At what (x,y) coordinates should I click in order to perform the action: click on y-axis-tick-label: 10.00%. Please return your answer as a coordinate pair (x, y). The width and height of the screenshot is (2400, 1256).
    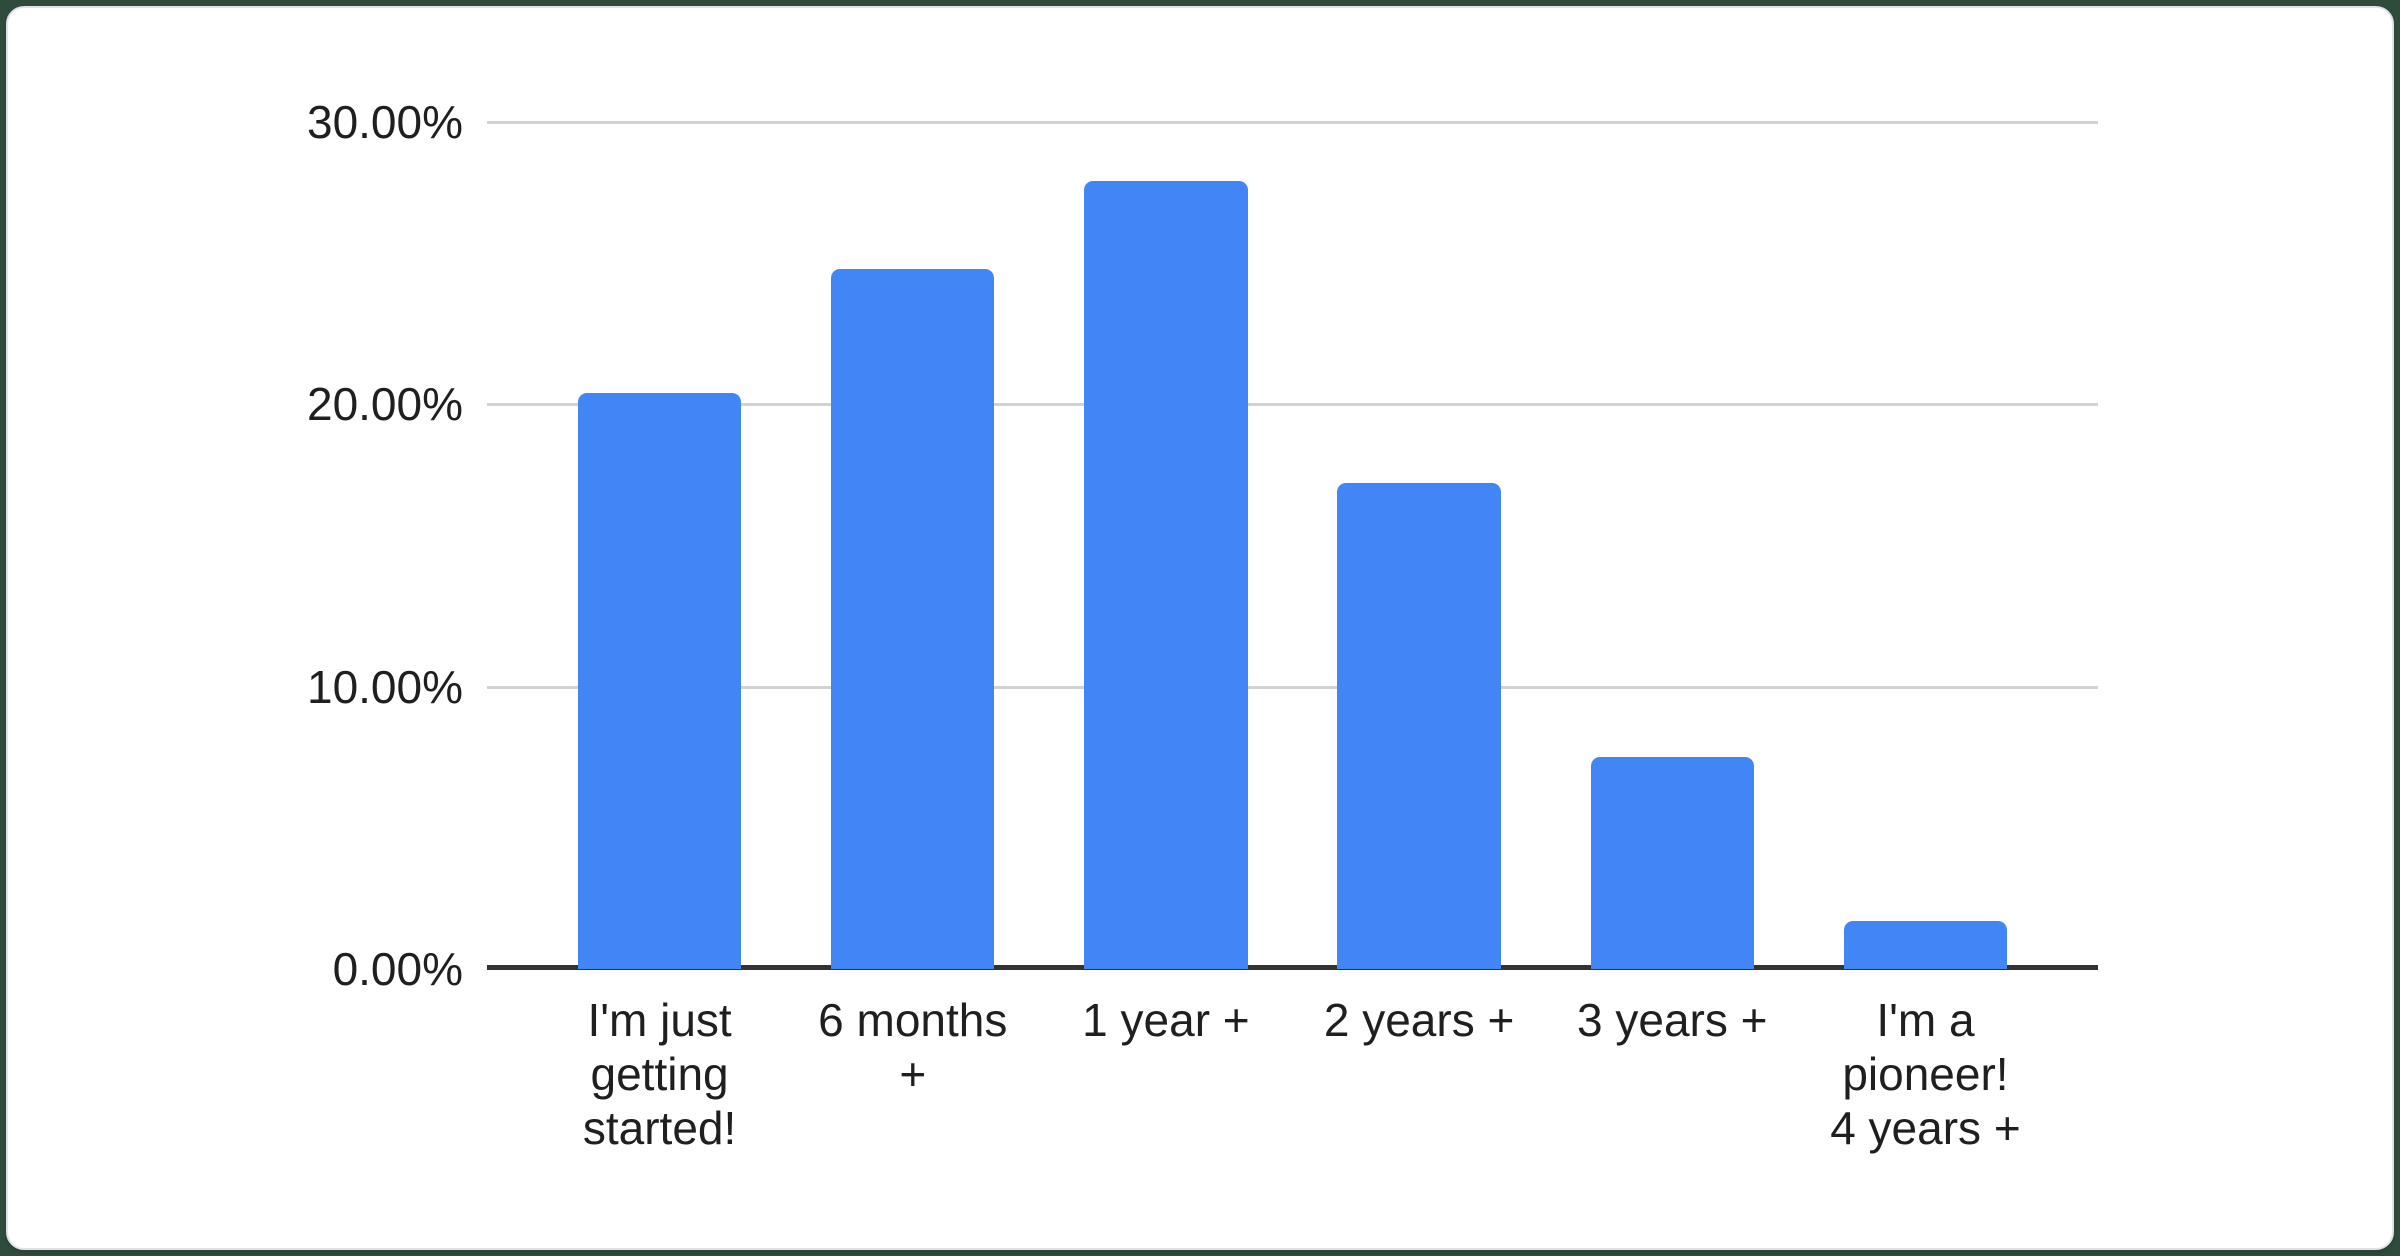
    Looking at the image, I should click on (384, 686).